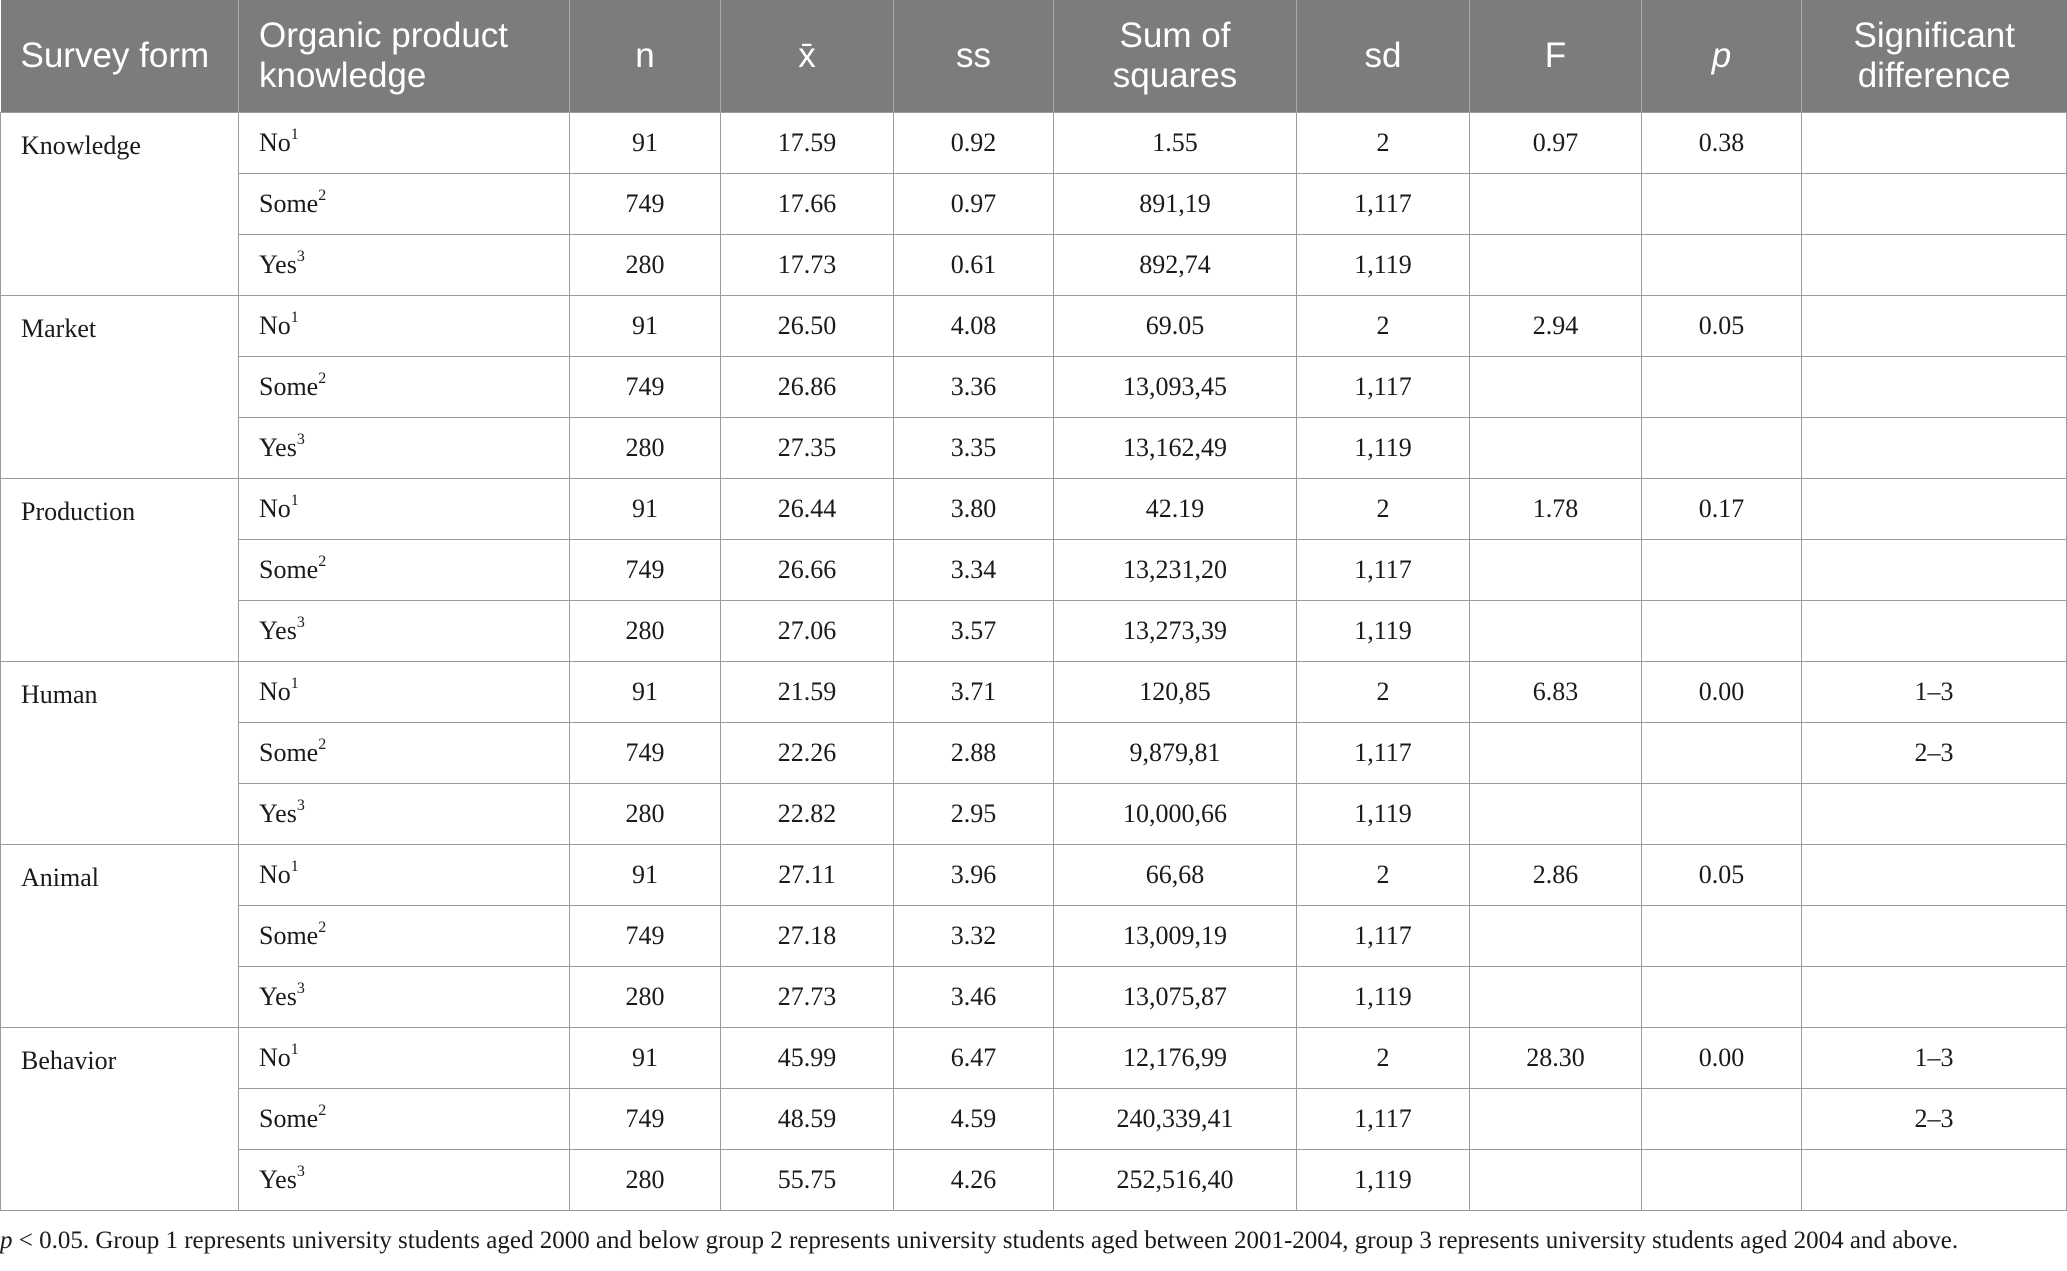  I want to click on cell-survey-form: Animal, so click(119, 935).